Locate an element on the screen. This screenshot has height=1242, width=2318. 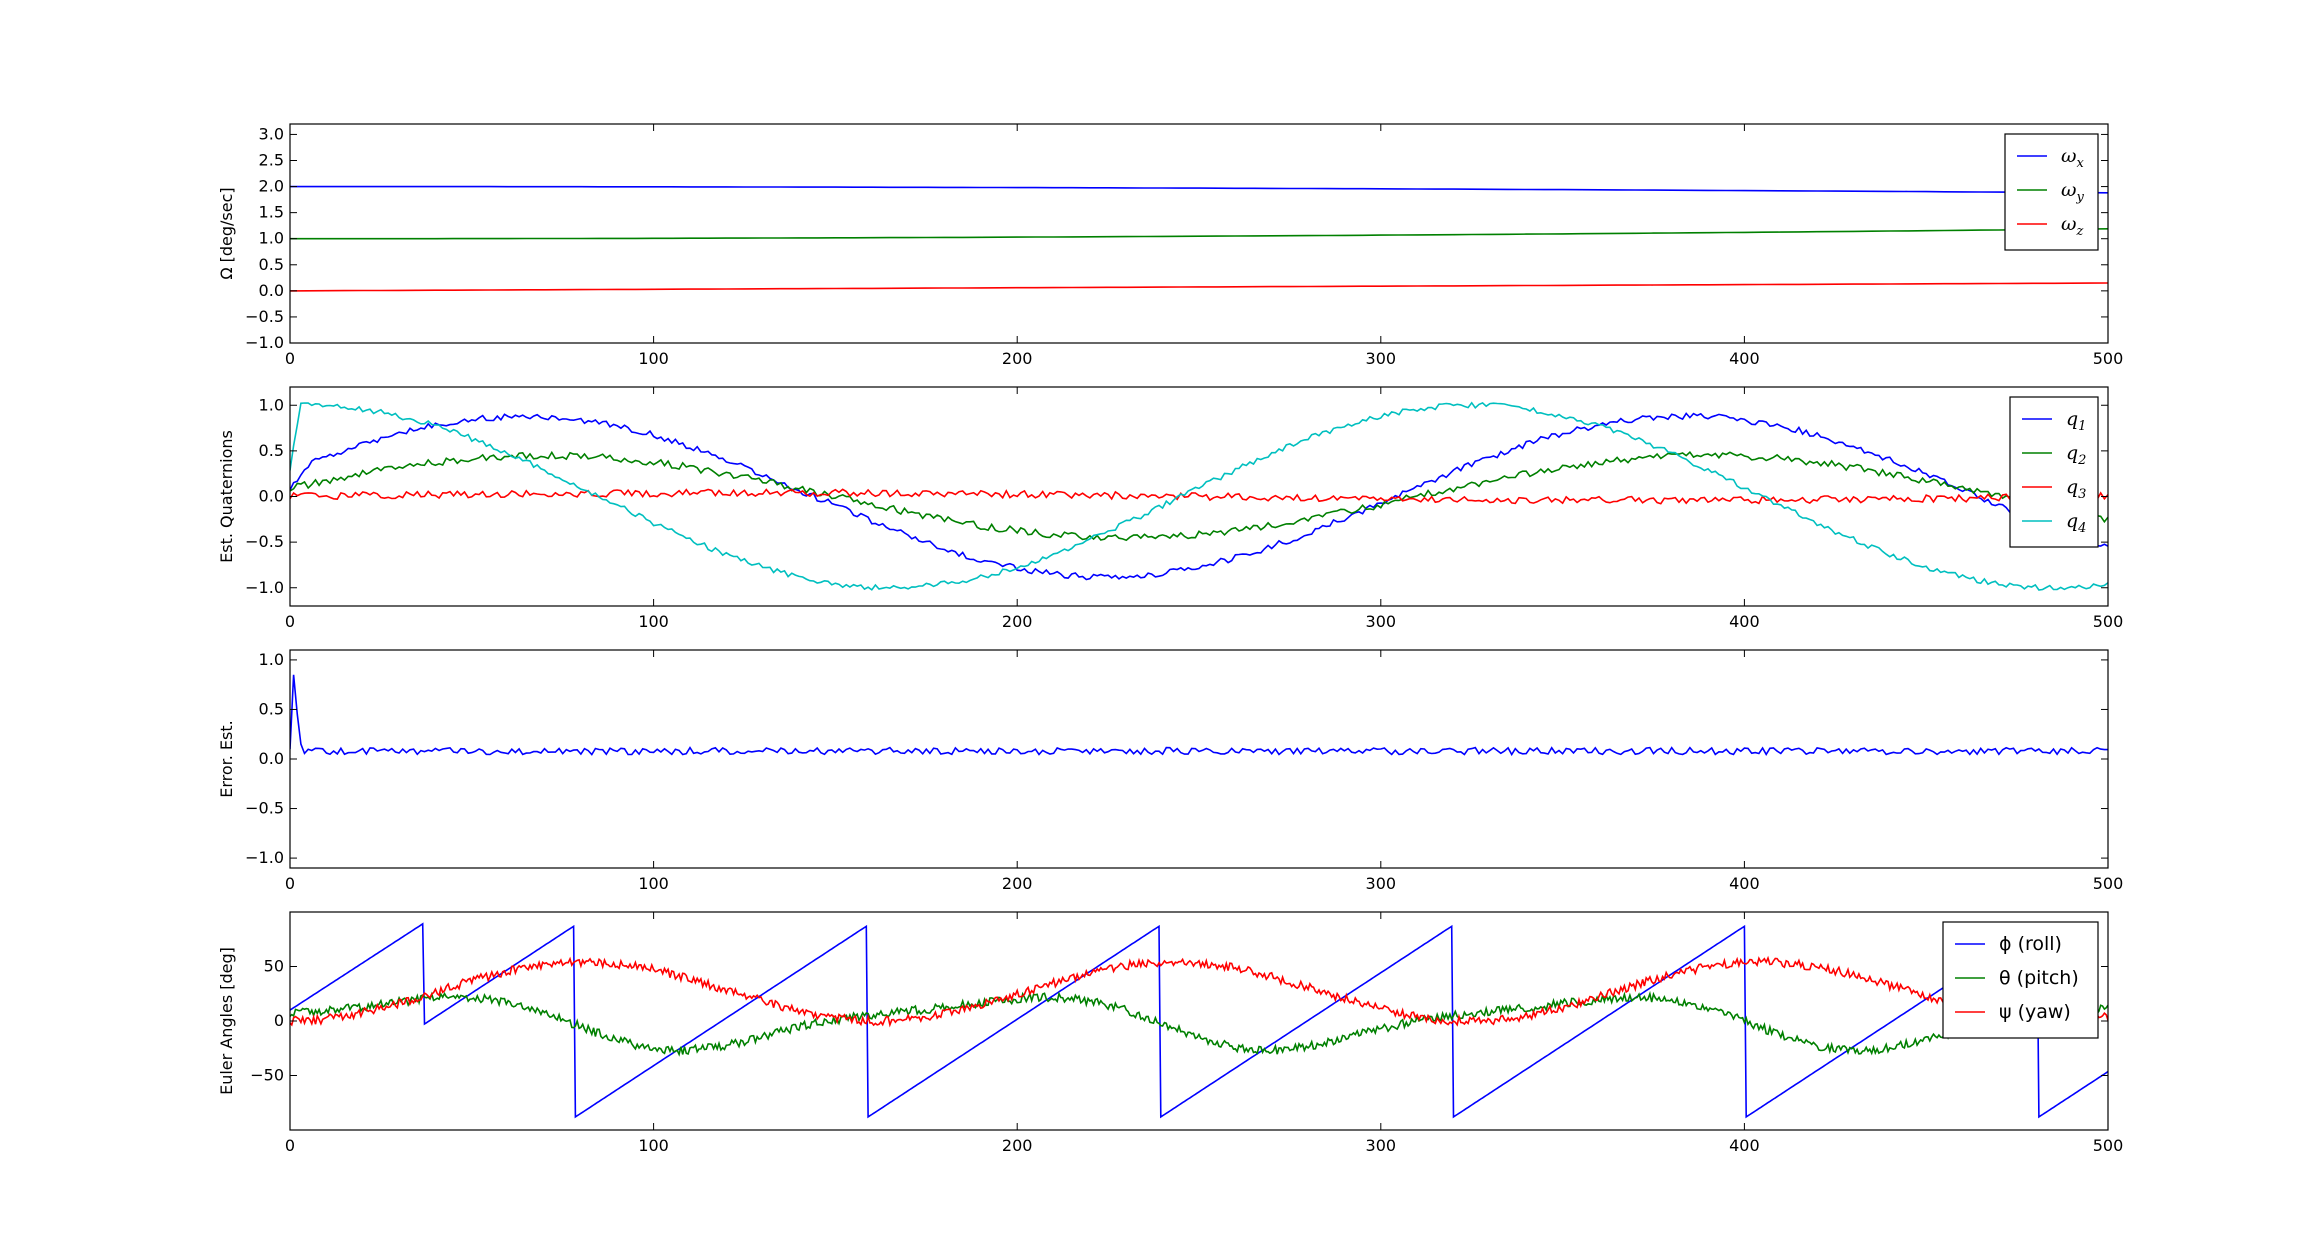
legend-label: ψ (yaw) is located at coordinates (2035, 1012).